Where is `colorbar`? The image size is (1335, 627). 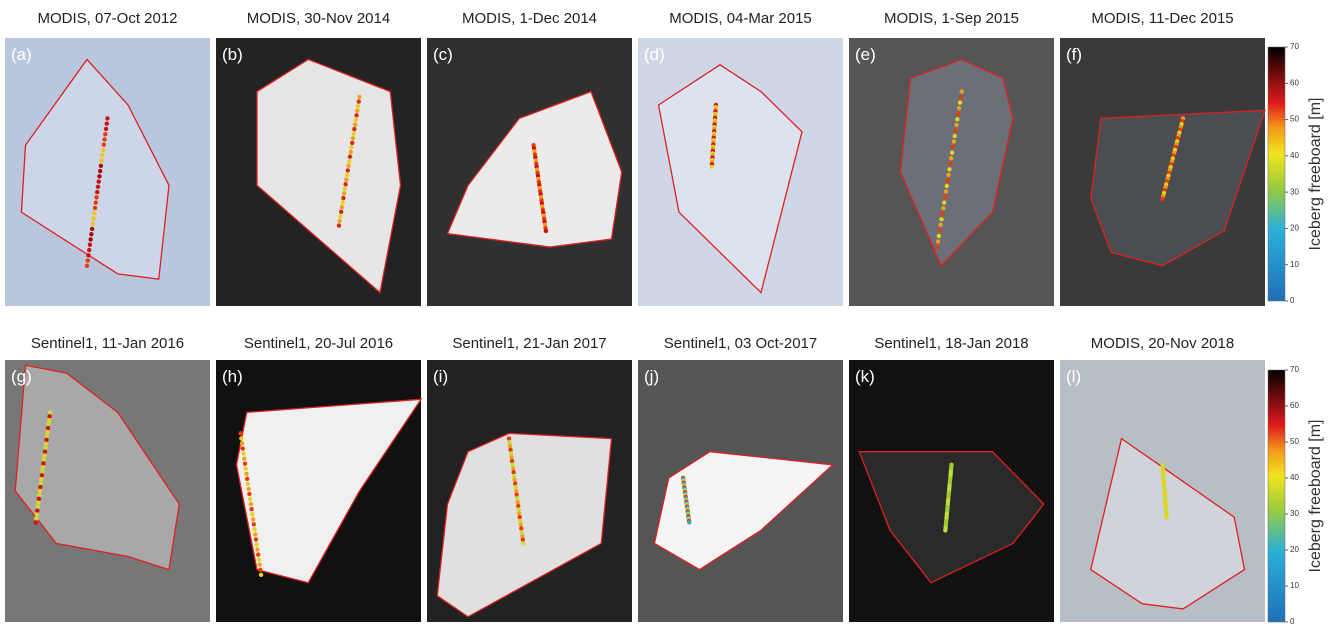 colorbar is located at coordinates (1276, 174).